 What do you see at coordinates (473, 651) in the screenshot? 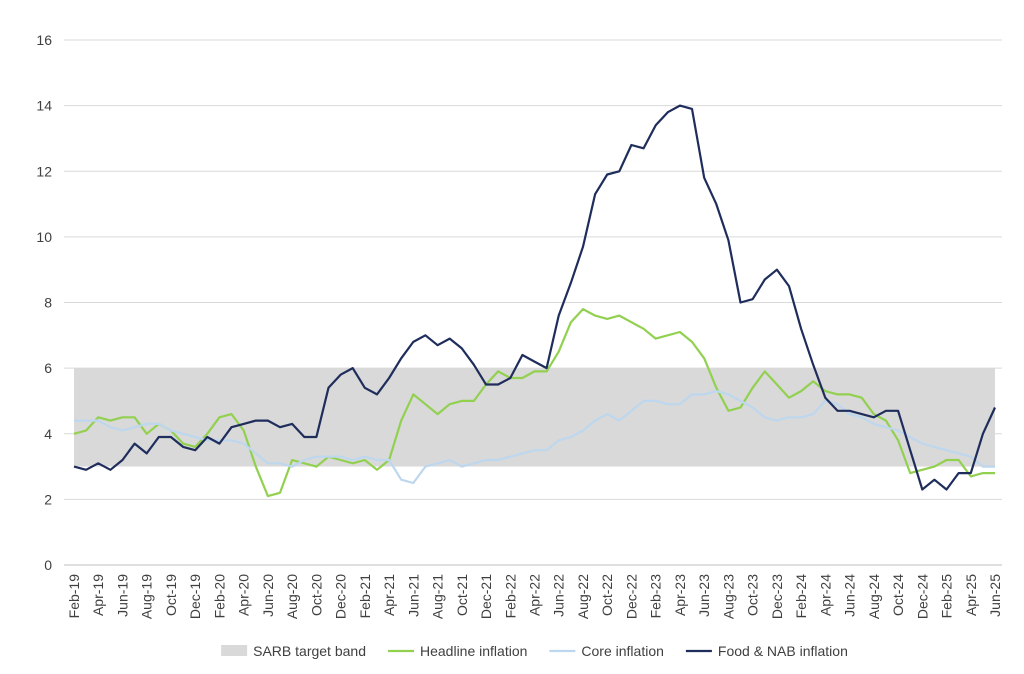
I see `legend-label: Headline inflation` at bounding box center [473, 651].